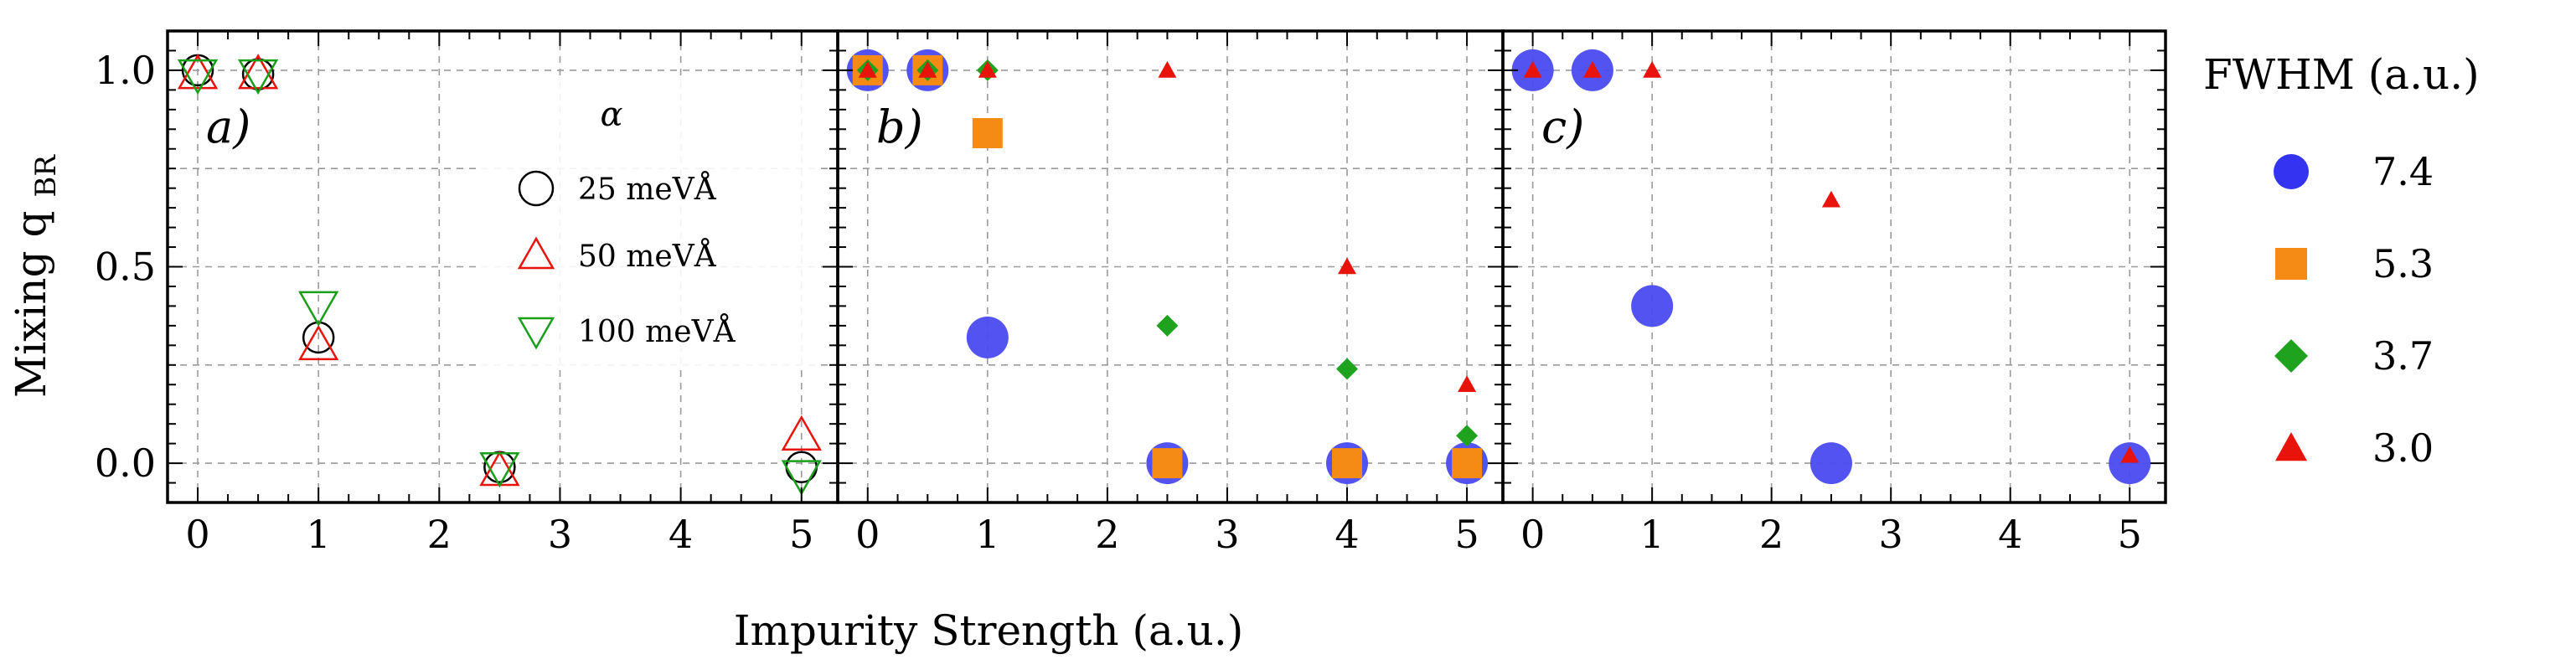  I want to click on y-axis-label-main: Mixing q, so click(31, 305).